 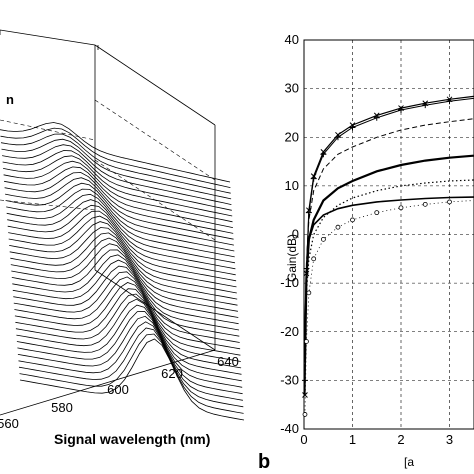 I want to click on panel-a-x-tick-label: 560, so click(x=9, y=423).